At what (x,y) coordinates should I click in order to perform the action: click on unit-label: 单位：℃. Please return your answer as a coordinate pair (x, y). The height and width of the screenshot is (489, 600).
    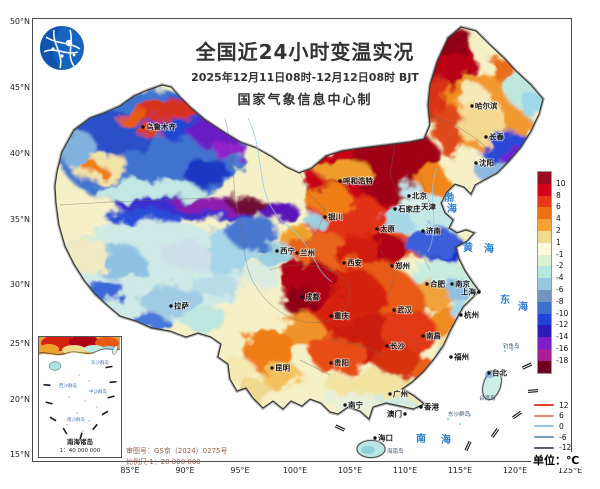
    Looking at the image, I should click on (556, 460).